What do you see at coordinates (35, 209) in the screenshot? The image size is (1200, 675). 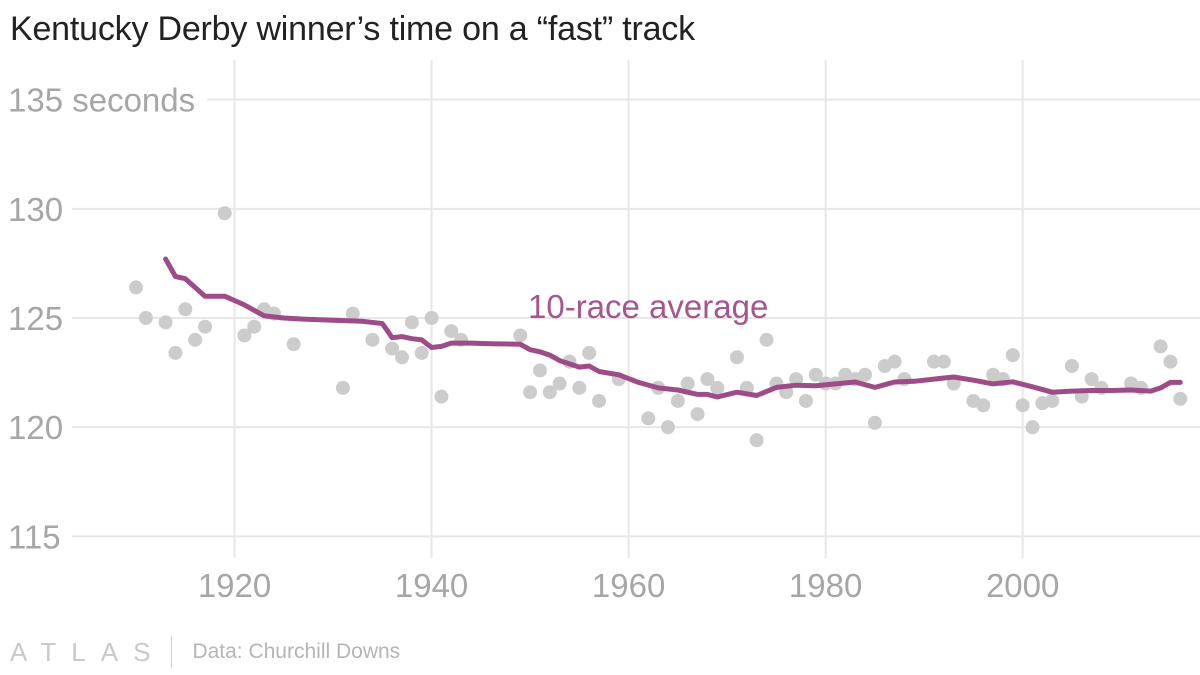 I see `y-tick-label: 130` at bounding box center [35, 209].